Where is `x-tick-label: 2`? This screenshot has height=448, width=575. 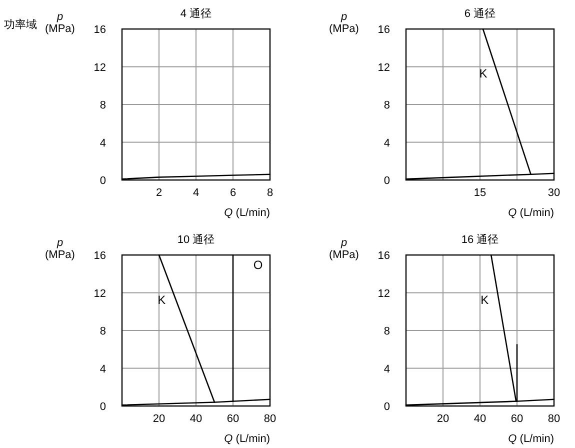
x-tick-label: 2 is located at coordinates (159, 193).